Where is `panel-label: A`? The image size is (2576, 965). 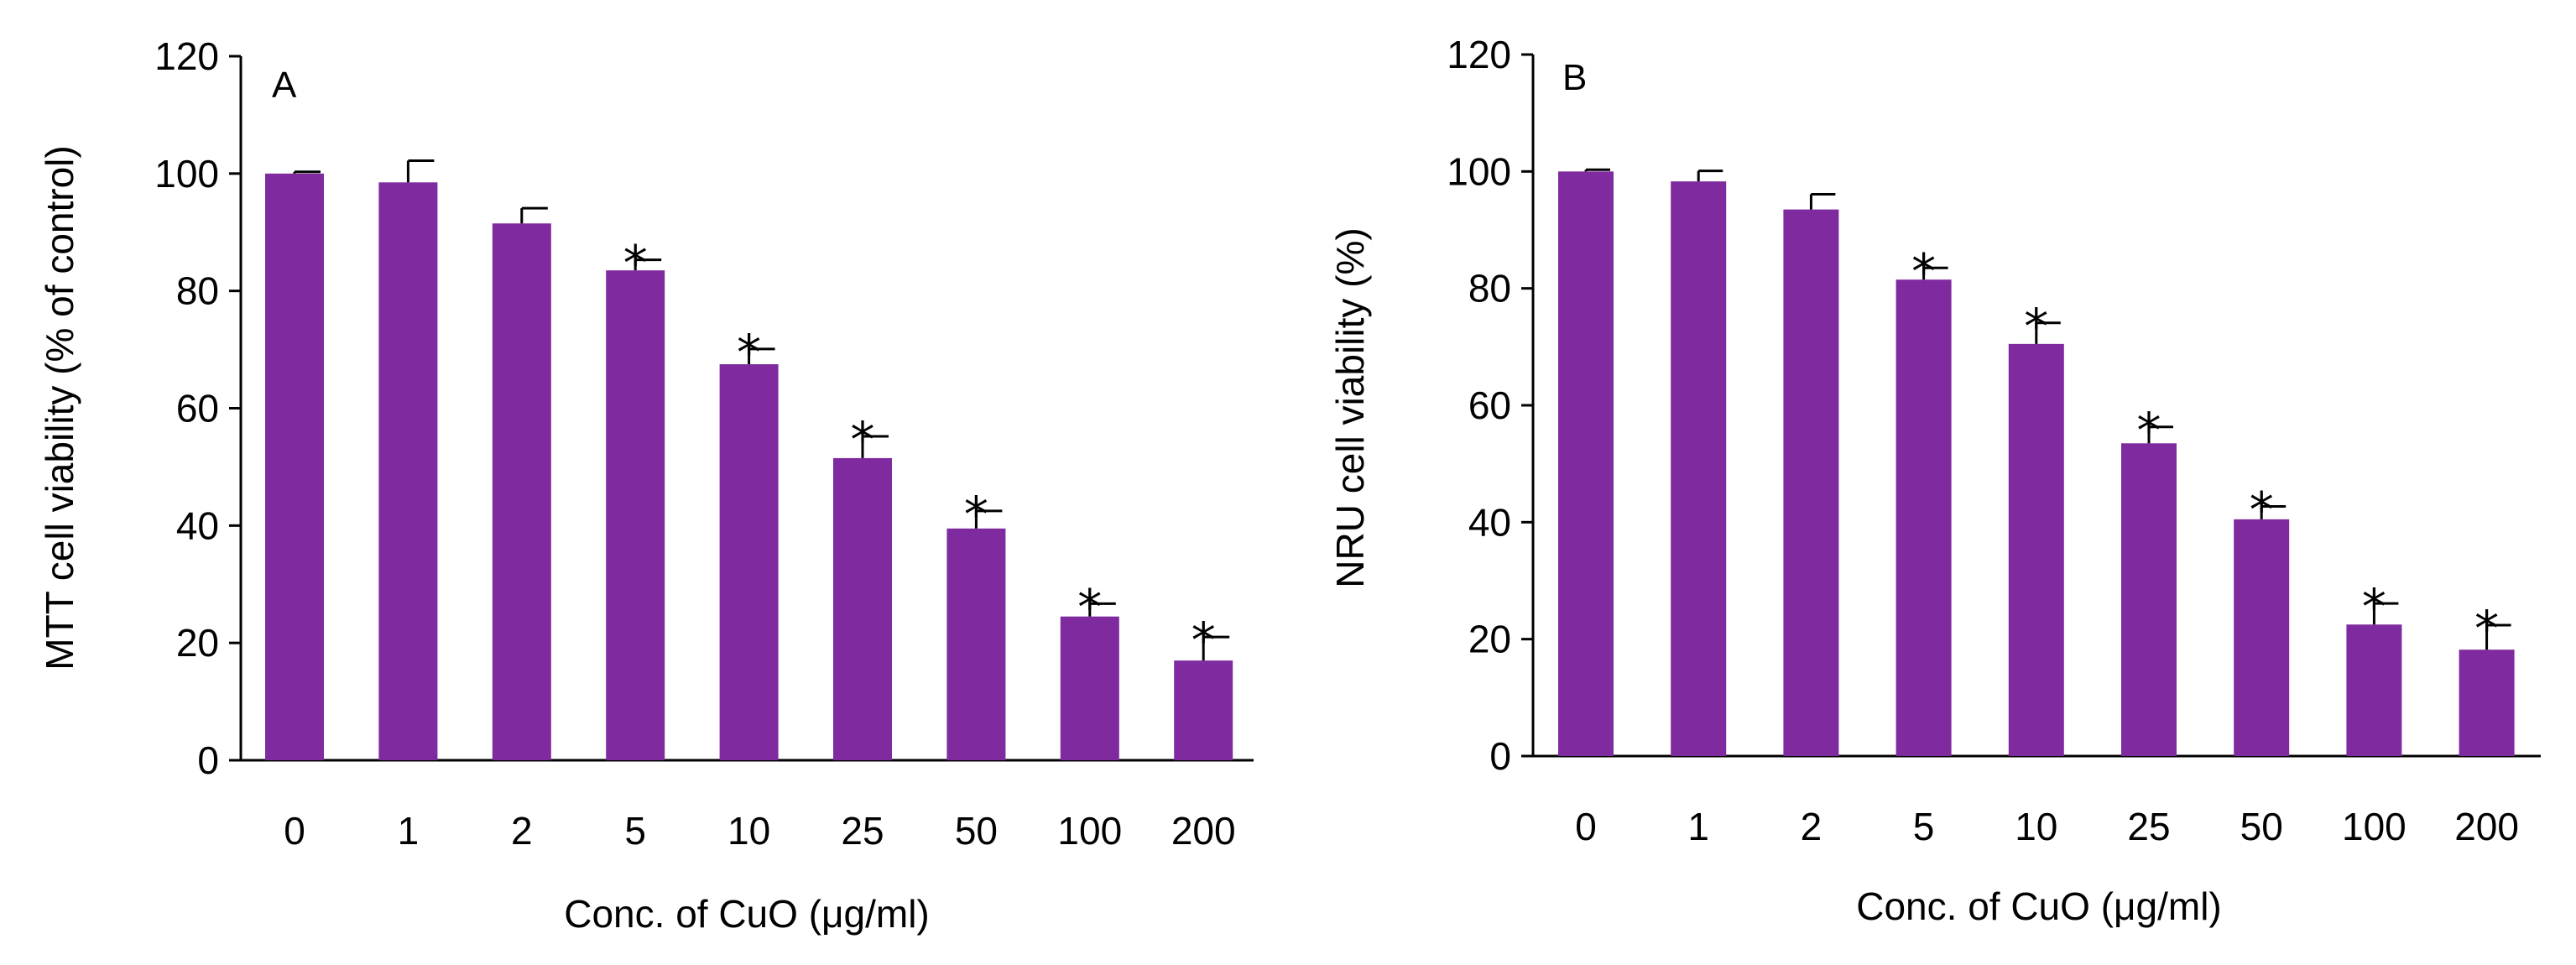
panel-label: A is located at coordinates (284, 85).